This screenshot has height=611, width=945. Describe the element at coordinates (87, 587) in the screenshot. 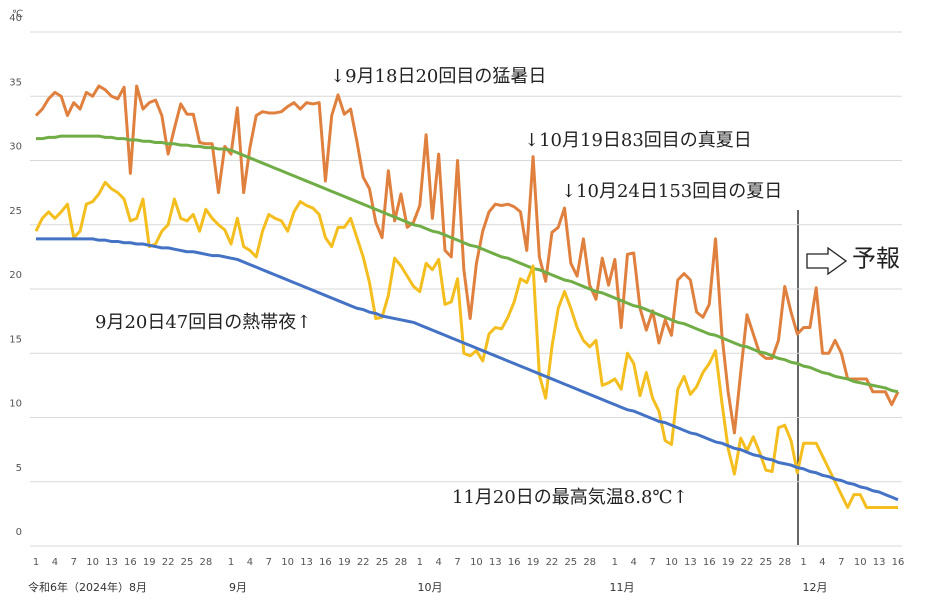

I see `month-label: 令和6年（2024年）8月` at that location.